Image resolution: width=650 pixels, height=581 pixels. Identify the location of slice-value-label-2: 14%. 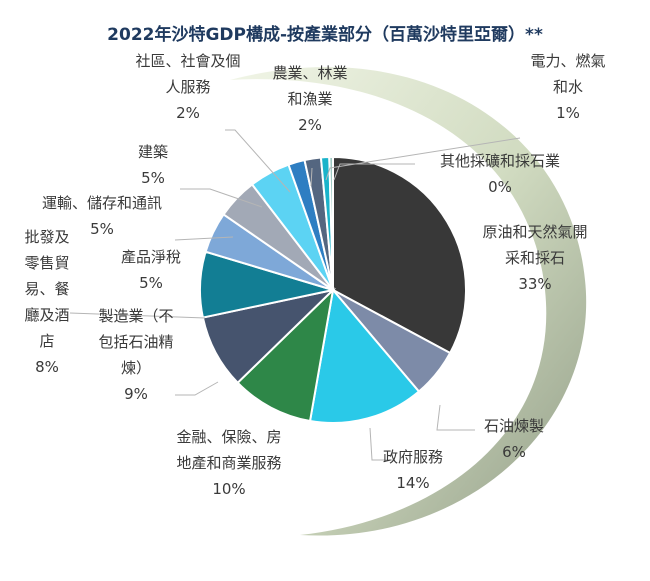
(412, 483).